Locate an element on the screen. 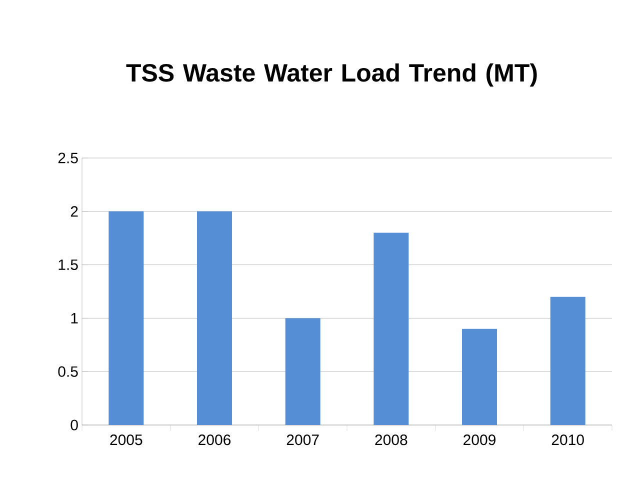 The image size is (625, 485). x-tick-label: 2005 is located at coordinates (126, 440).